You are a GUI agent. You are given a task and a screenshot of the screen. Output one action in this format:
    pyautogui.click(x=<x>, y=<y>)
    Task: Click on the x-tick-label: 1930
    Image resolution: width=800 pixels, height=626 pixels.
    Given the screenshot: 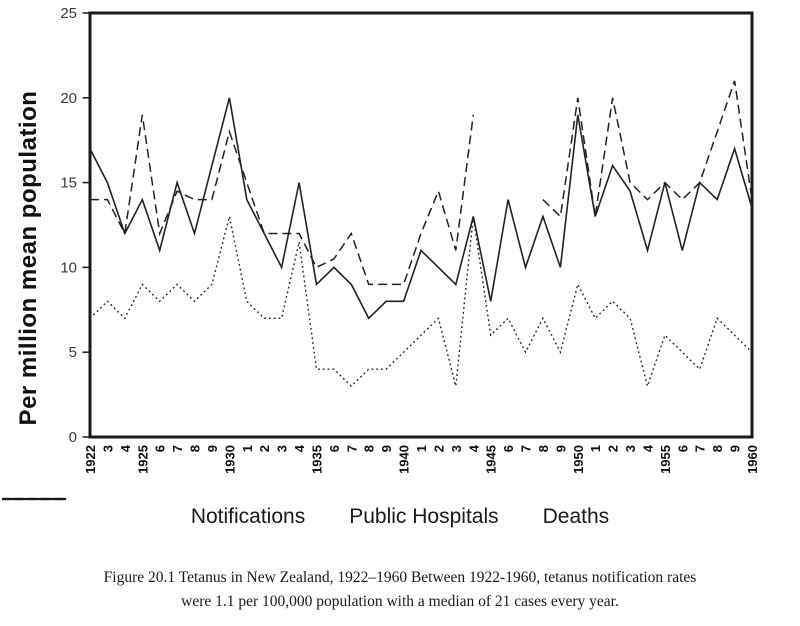 What is the action you would take?
    pyautogui.click(x=229, y=459)
    